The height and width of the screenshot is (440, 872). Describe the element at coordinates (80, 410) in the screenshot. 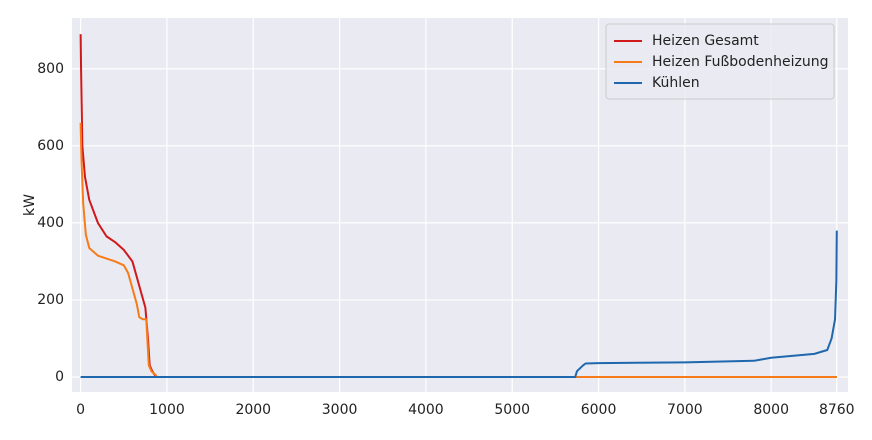

I see `x-tick-label: 0` at that location.